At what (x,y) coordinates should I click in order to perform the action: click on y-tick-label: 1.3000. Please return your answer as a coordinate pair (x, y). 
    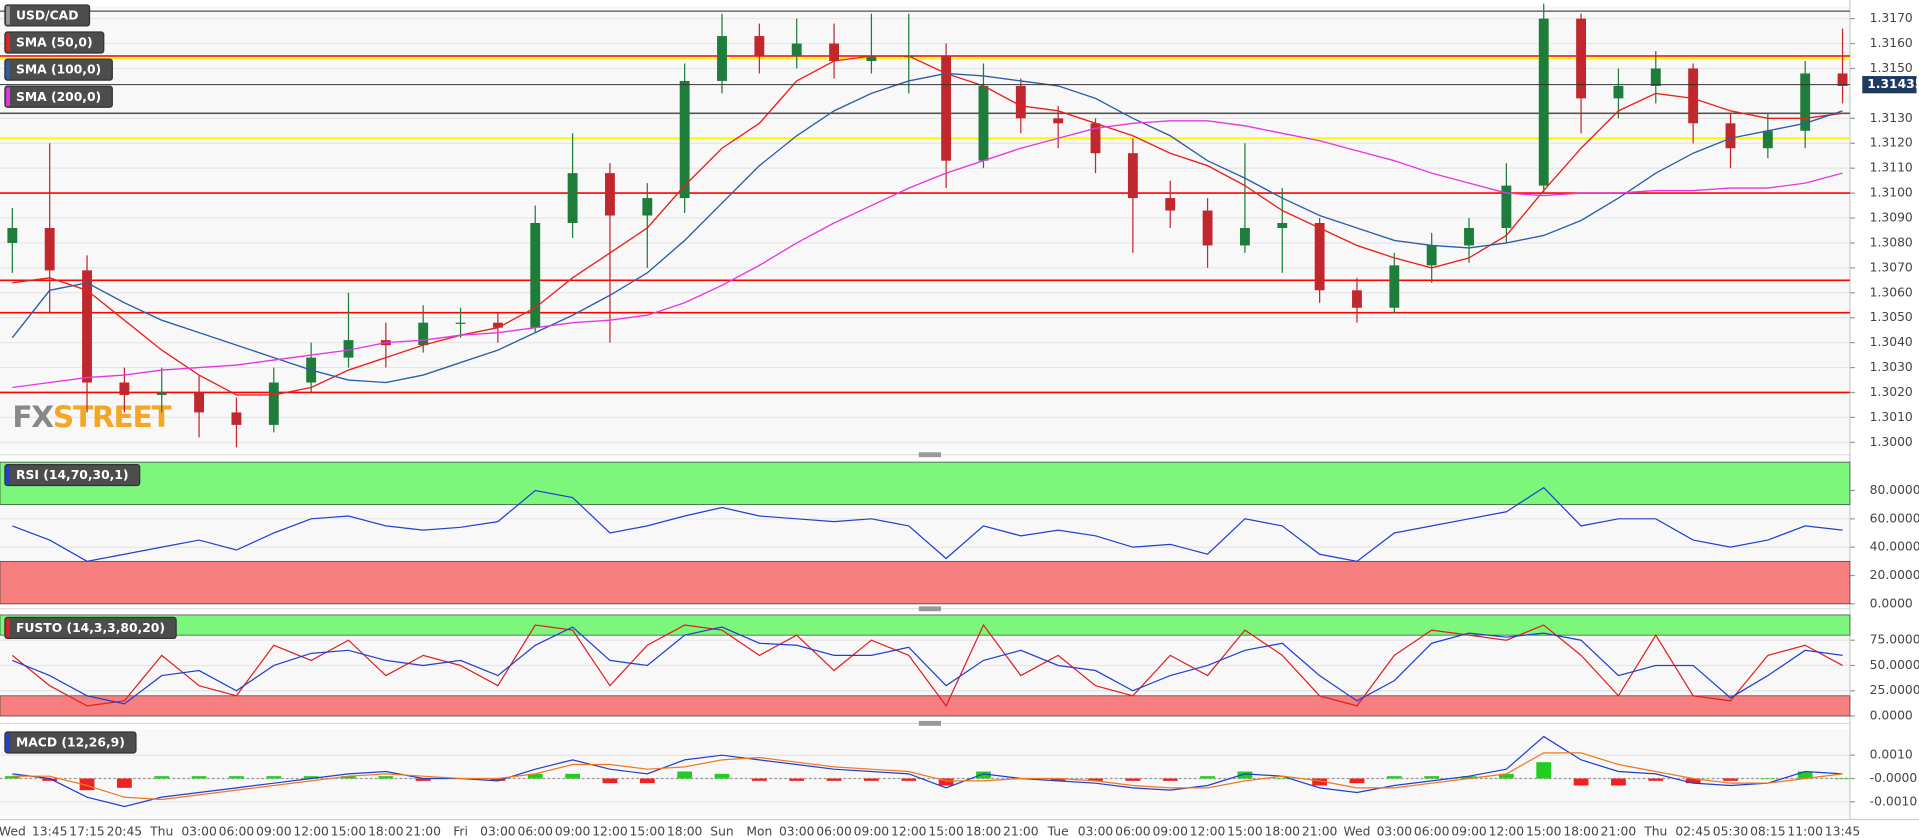
    Looking at the image, I should click on (1891, 442).